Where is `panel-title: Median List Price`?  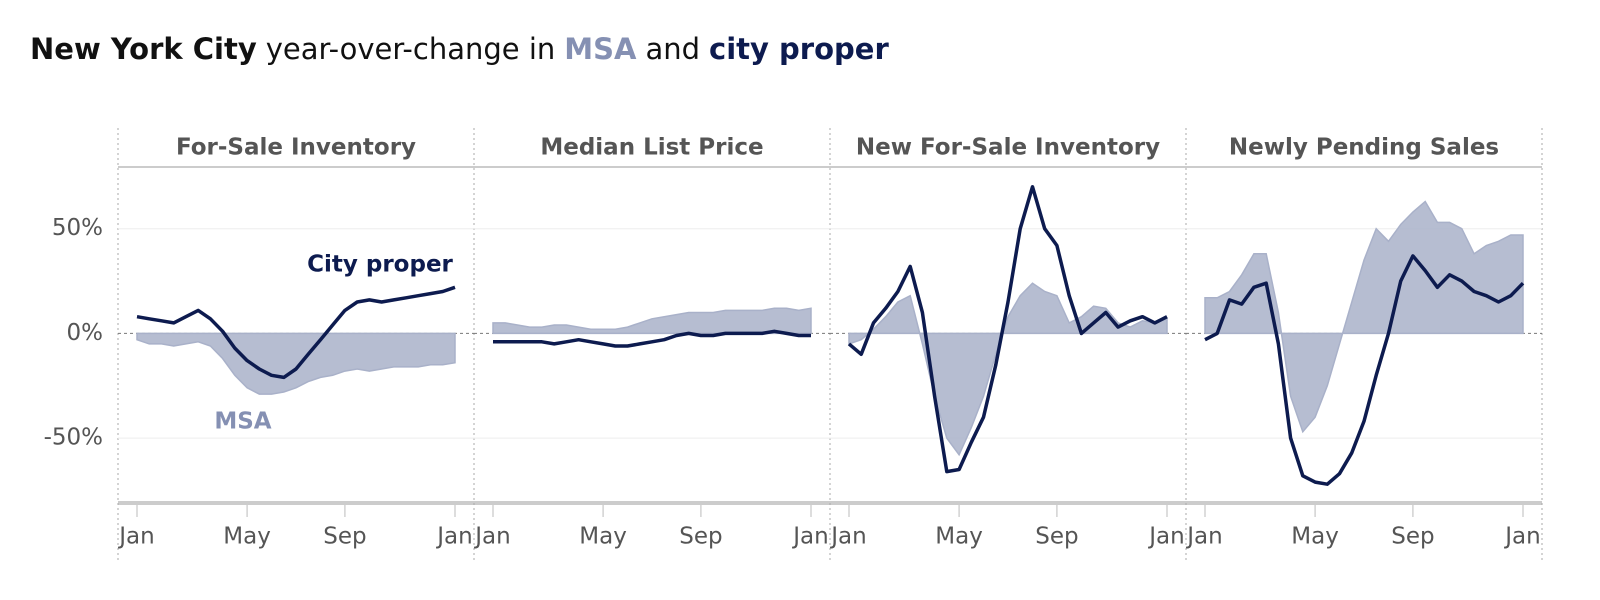
panel-title: Median List Price is located at coordinates (651, 148).